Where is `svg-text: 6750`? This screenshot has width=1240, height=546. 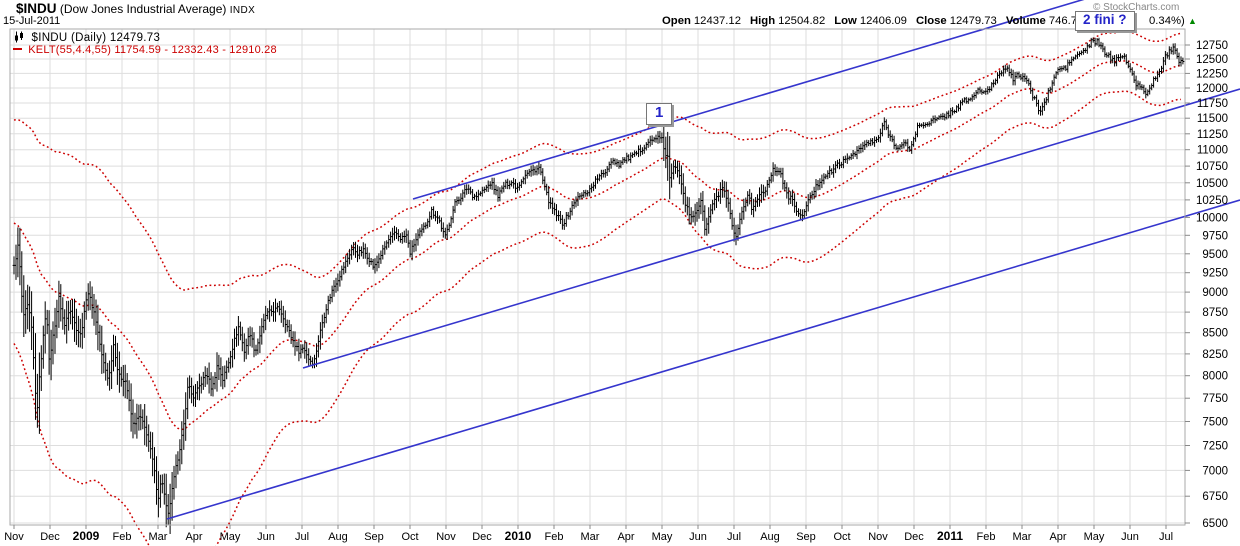
svg-text: 6750 is located at coordinates (1215, 497).